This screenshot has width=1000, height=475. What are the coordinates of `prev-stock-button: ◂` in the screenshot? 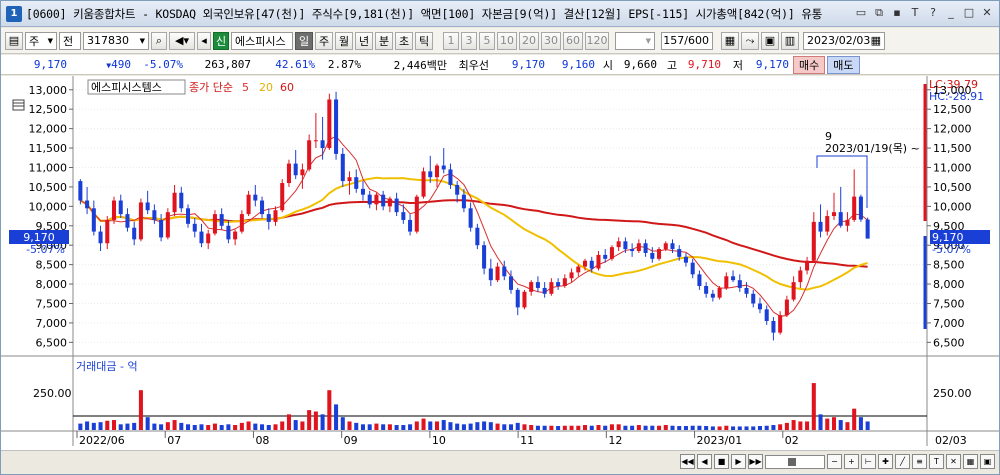 It's located at (204, 40).